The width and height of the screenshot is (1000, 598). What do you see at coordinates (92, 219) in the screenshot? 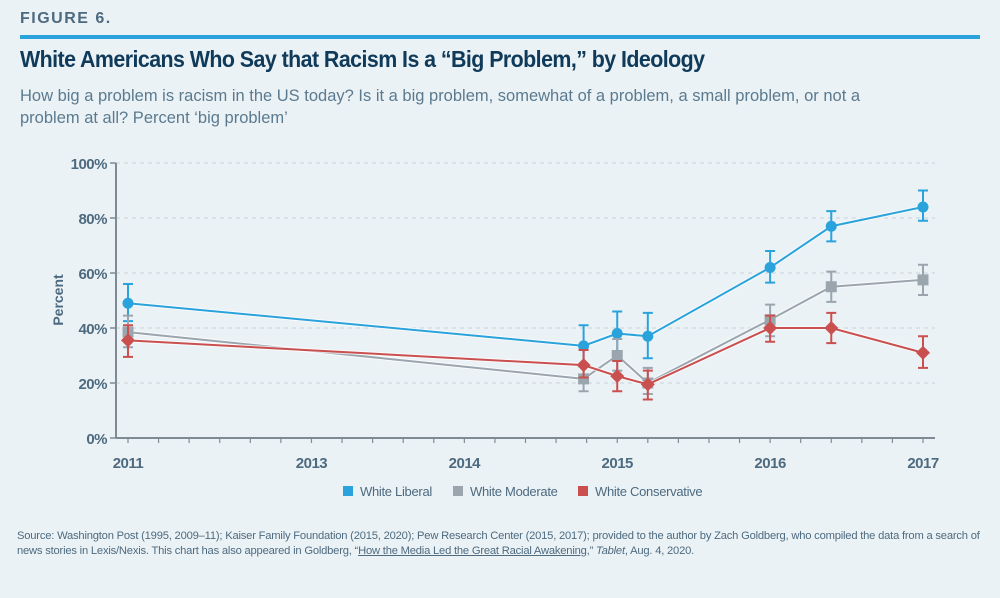
I see `y-tick-label: 80%` at bounding box center [92, 219].